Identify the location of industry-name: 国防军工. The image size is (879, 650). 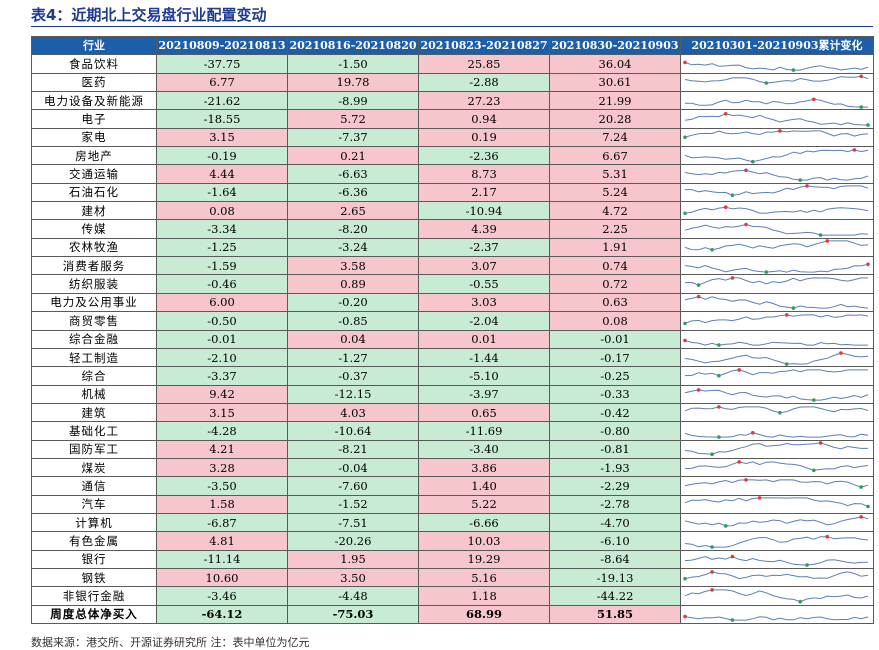
(94, 449).